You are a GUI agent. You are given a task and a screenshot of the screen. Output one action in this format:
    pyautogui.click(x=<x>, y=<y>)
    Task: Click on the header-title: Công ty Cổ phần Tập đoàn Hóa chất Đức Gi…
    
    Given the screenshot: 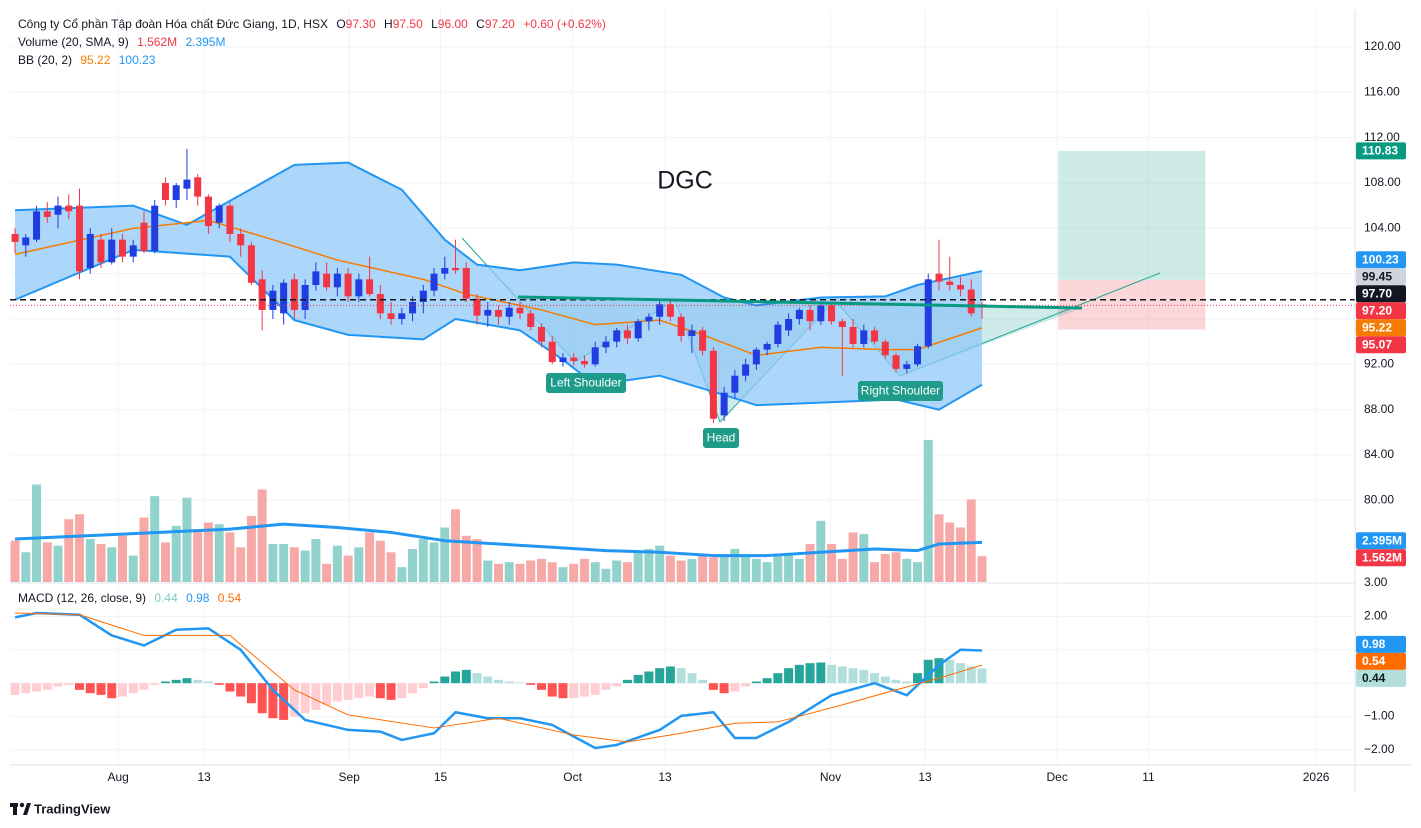 What is the action you would take?
    pyautogui.click(x=173, y=24)
    